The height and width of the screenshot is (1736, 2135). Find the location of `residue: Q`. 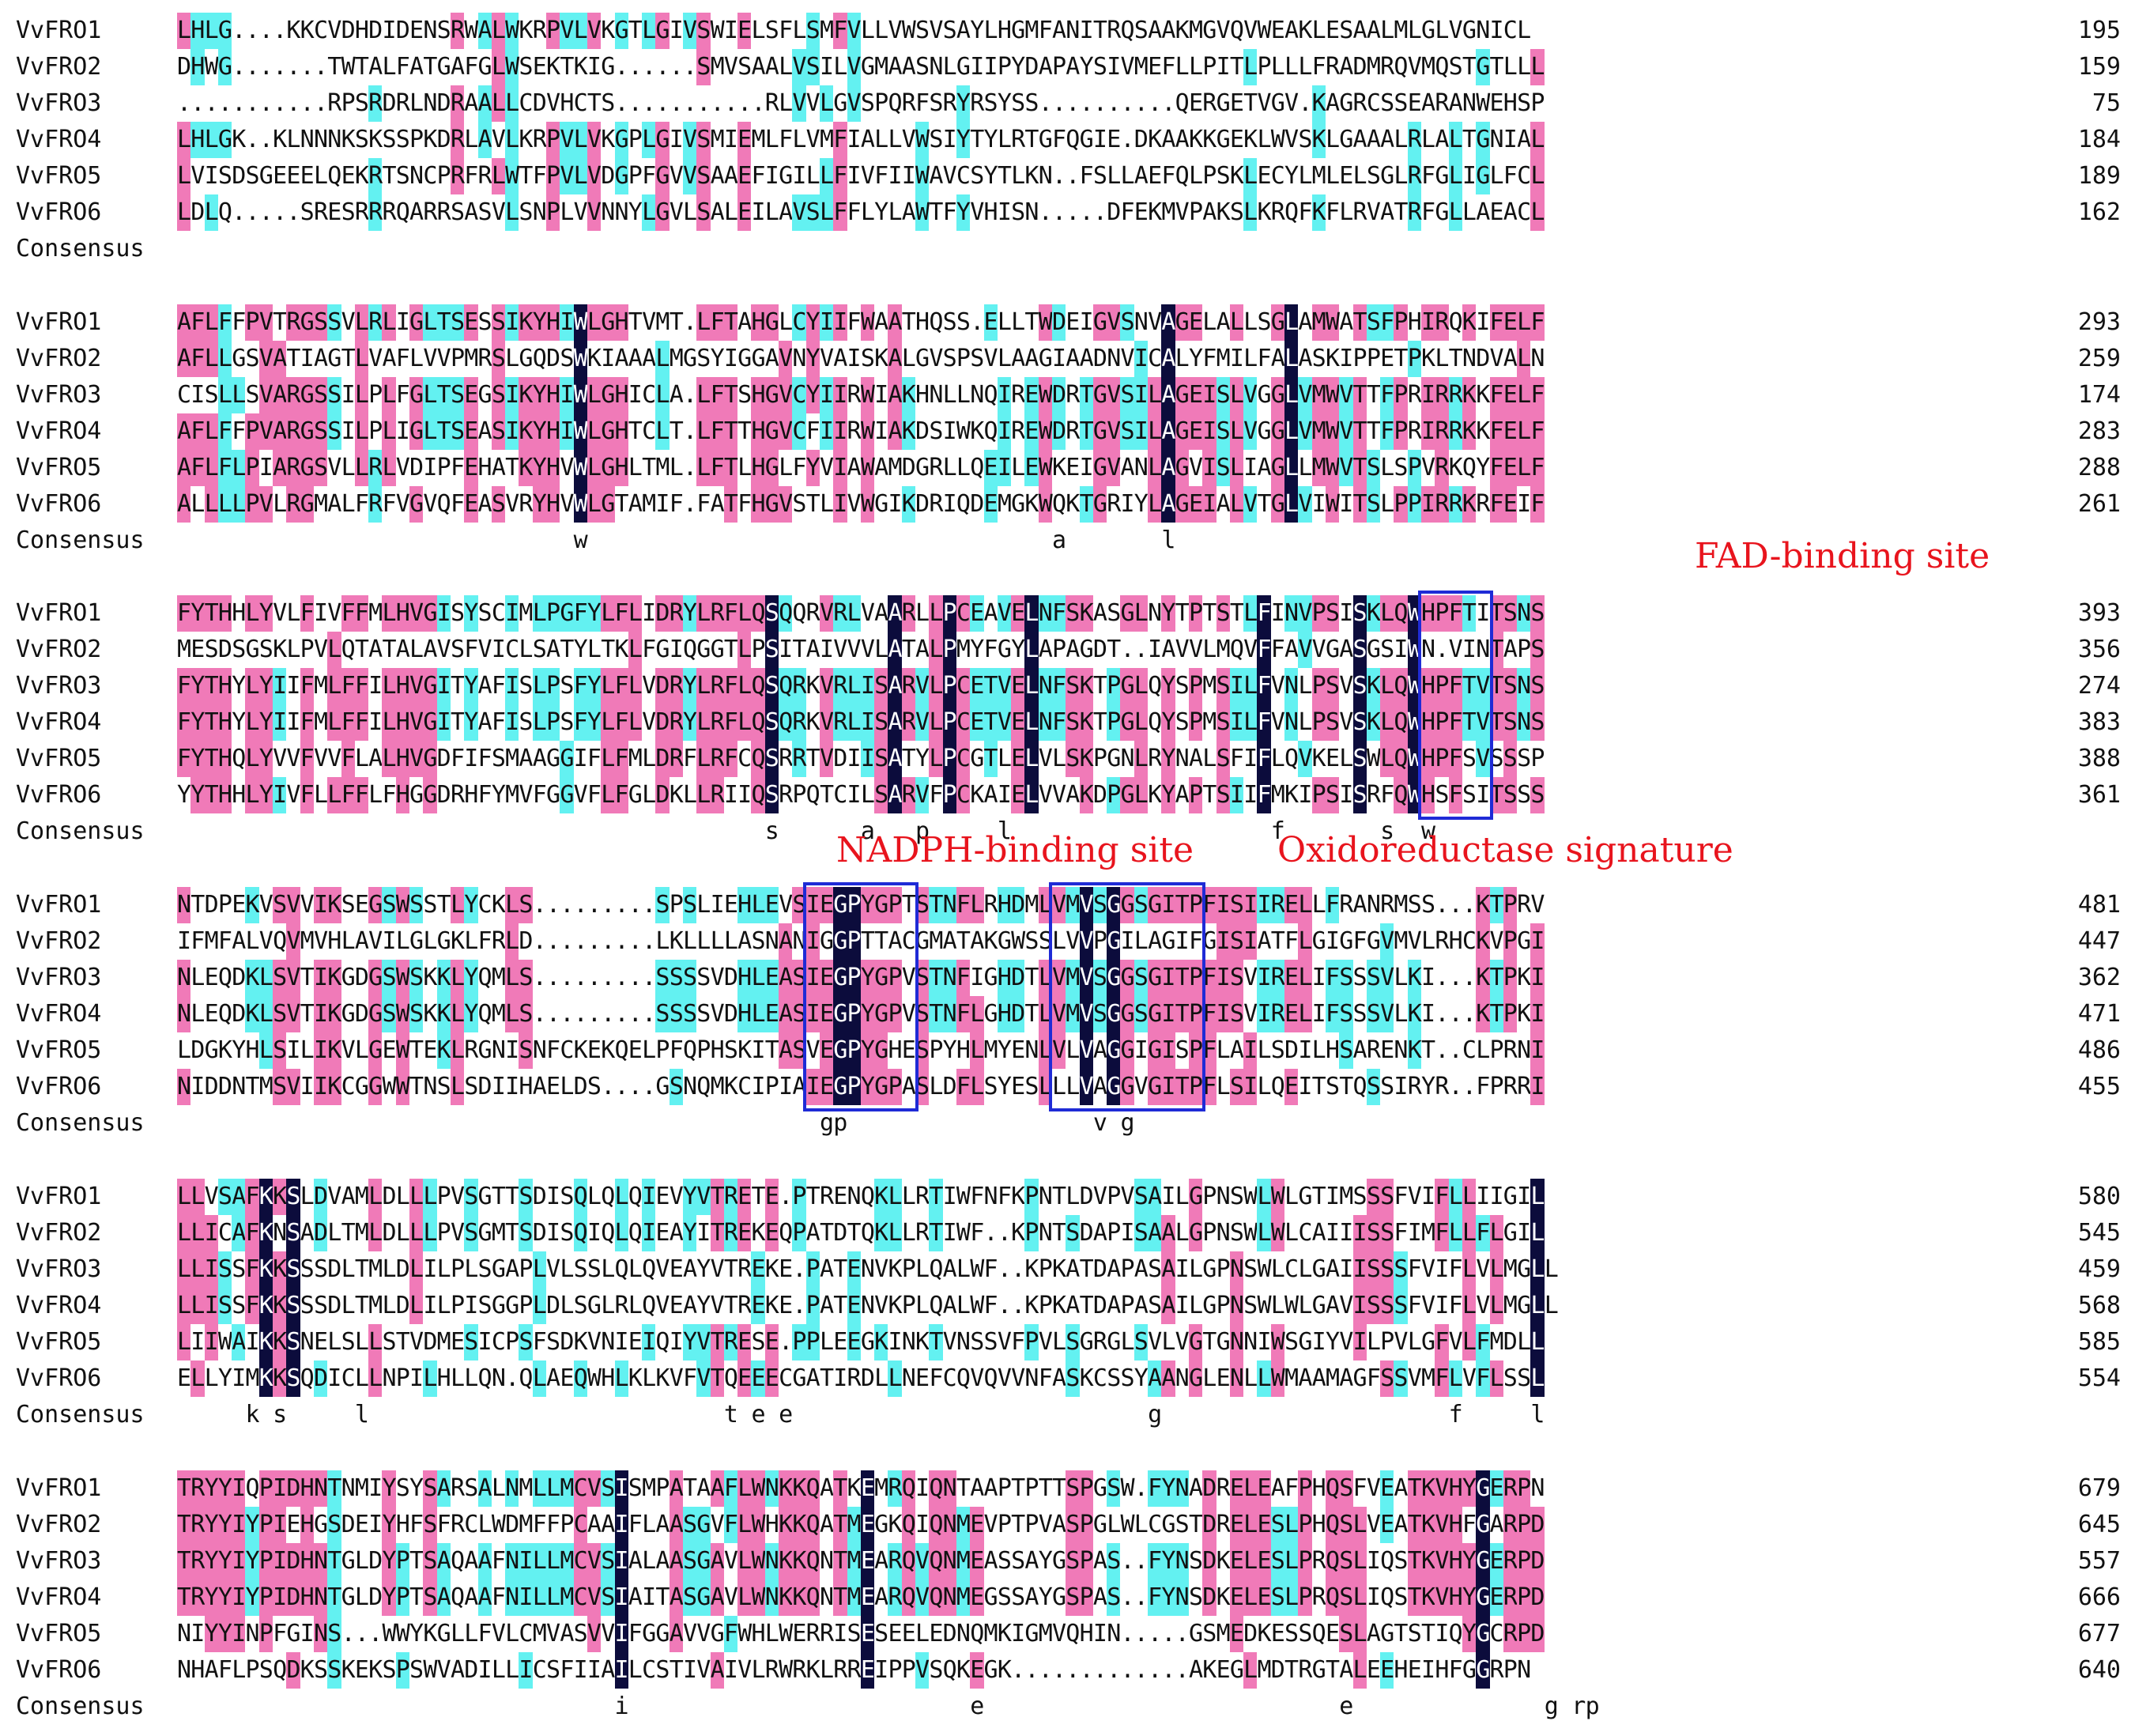

residue: Q is located at coordinates (908, 1561).